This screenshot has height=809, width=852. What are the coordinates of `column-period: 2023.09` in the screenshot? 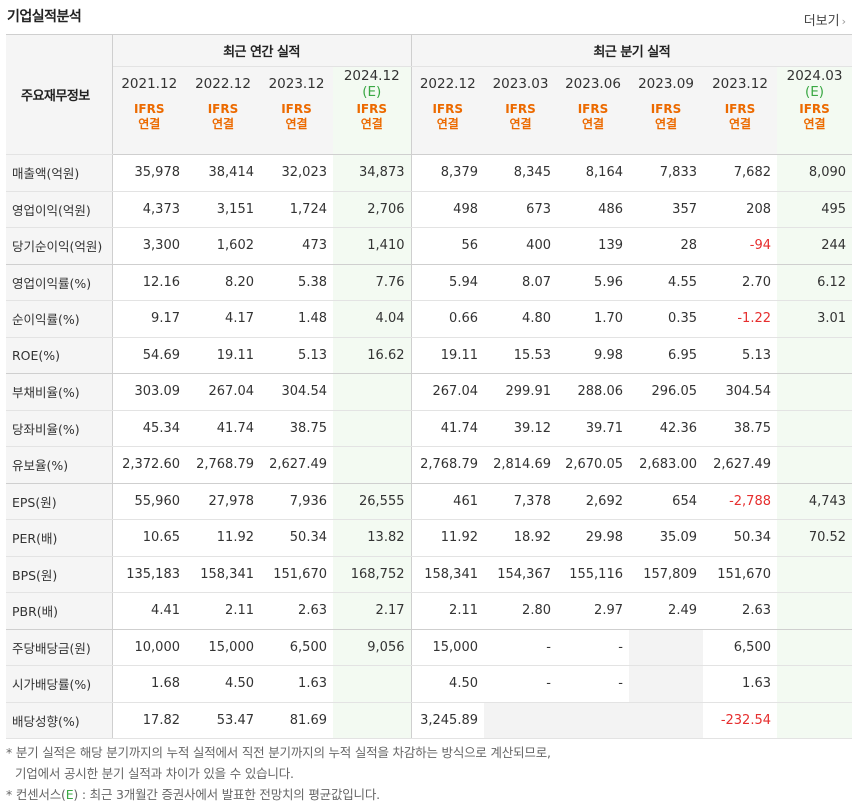 It's located at (666, 83).